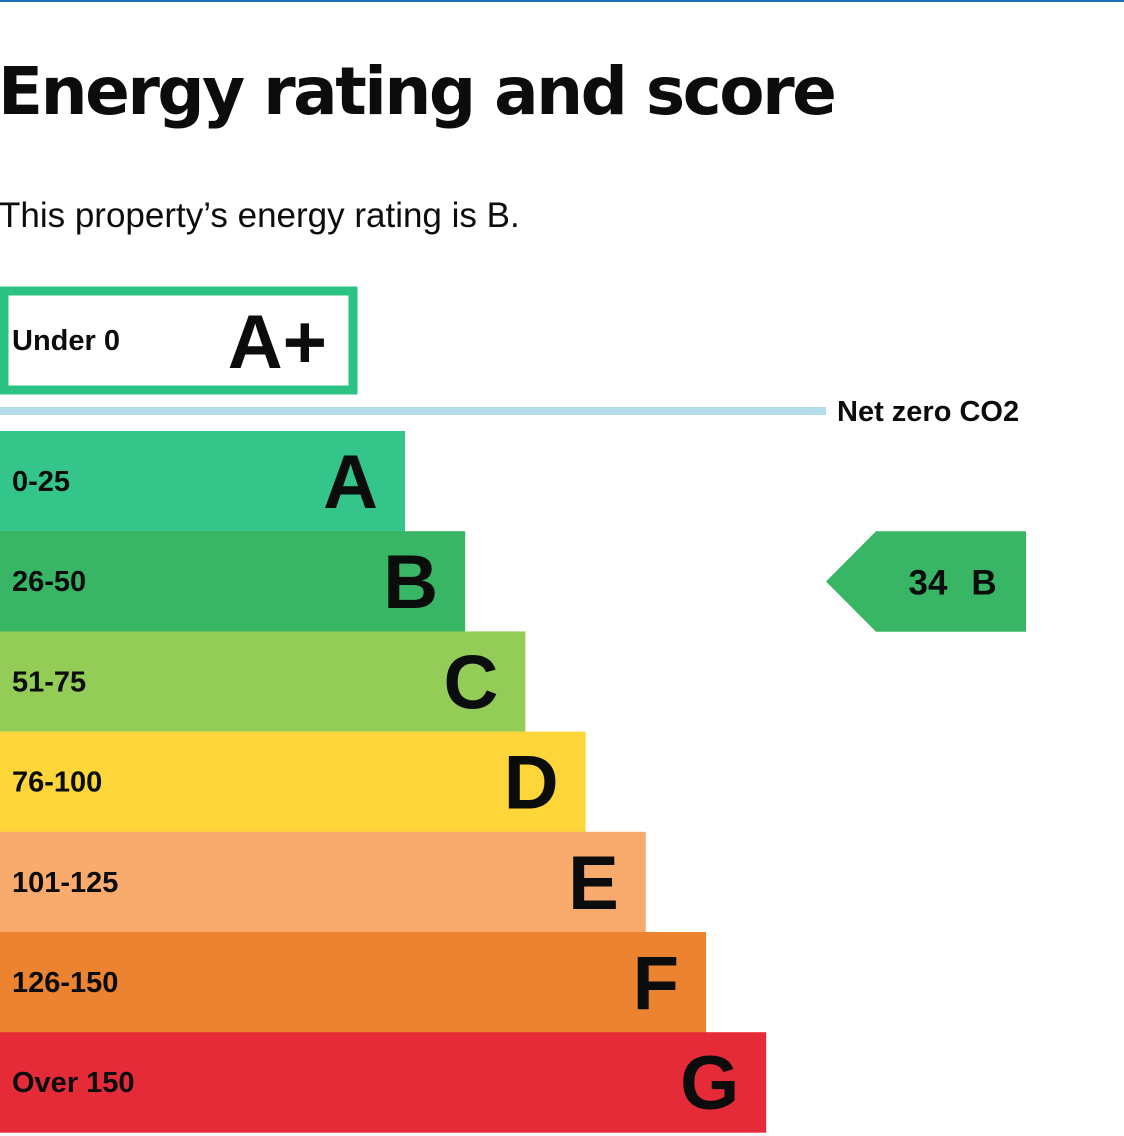  Describe the element at coordinates (353, 982) in the screenshot. I see `band-f-bar` at that location.